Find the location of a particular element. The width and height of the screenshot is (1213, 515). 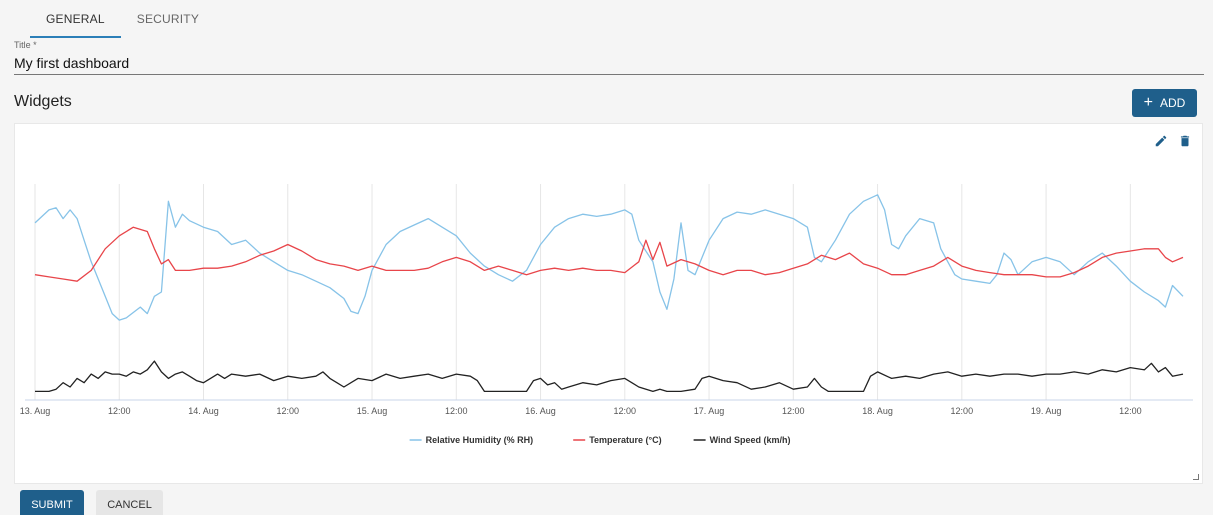

legend-label: Wind Speed (km/h) is located at coordinates (750, 440).